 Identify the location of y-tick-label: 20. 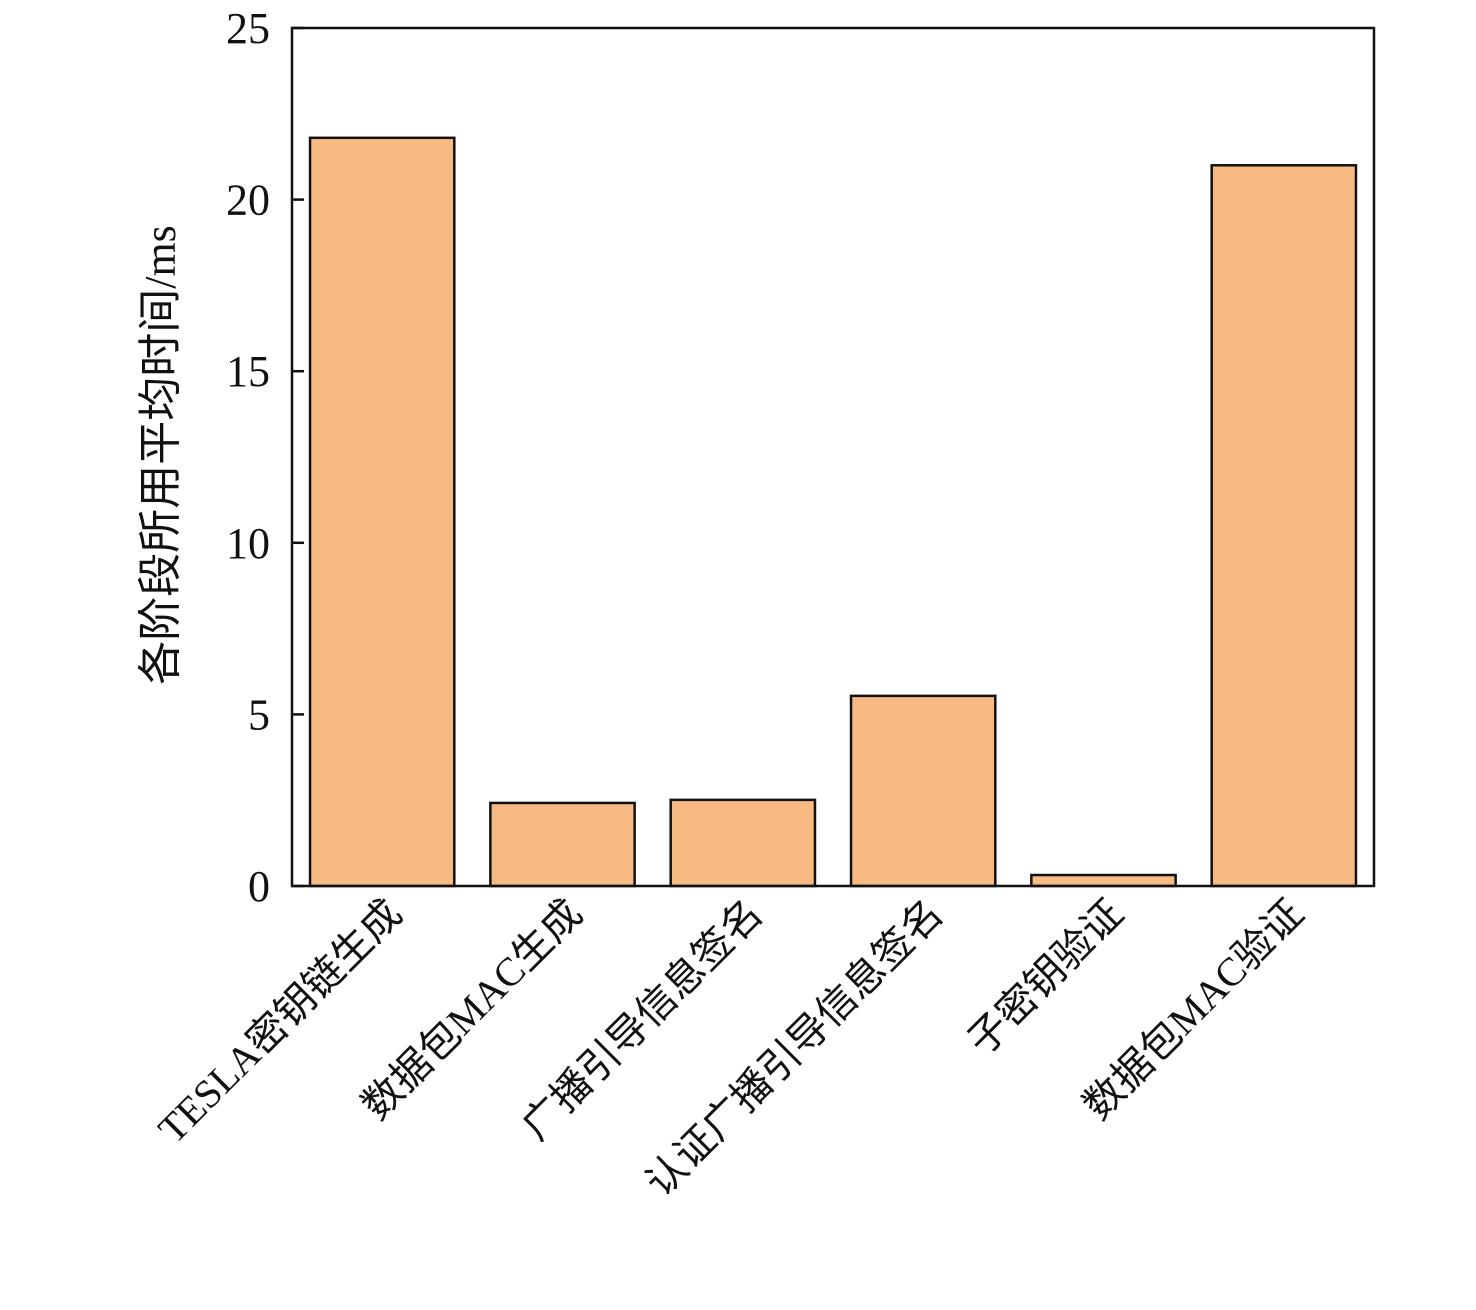
(248, 200).